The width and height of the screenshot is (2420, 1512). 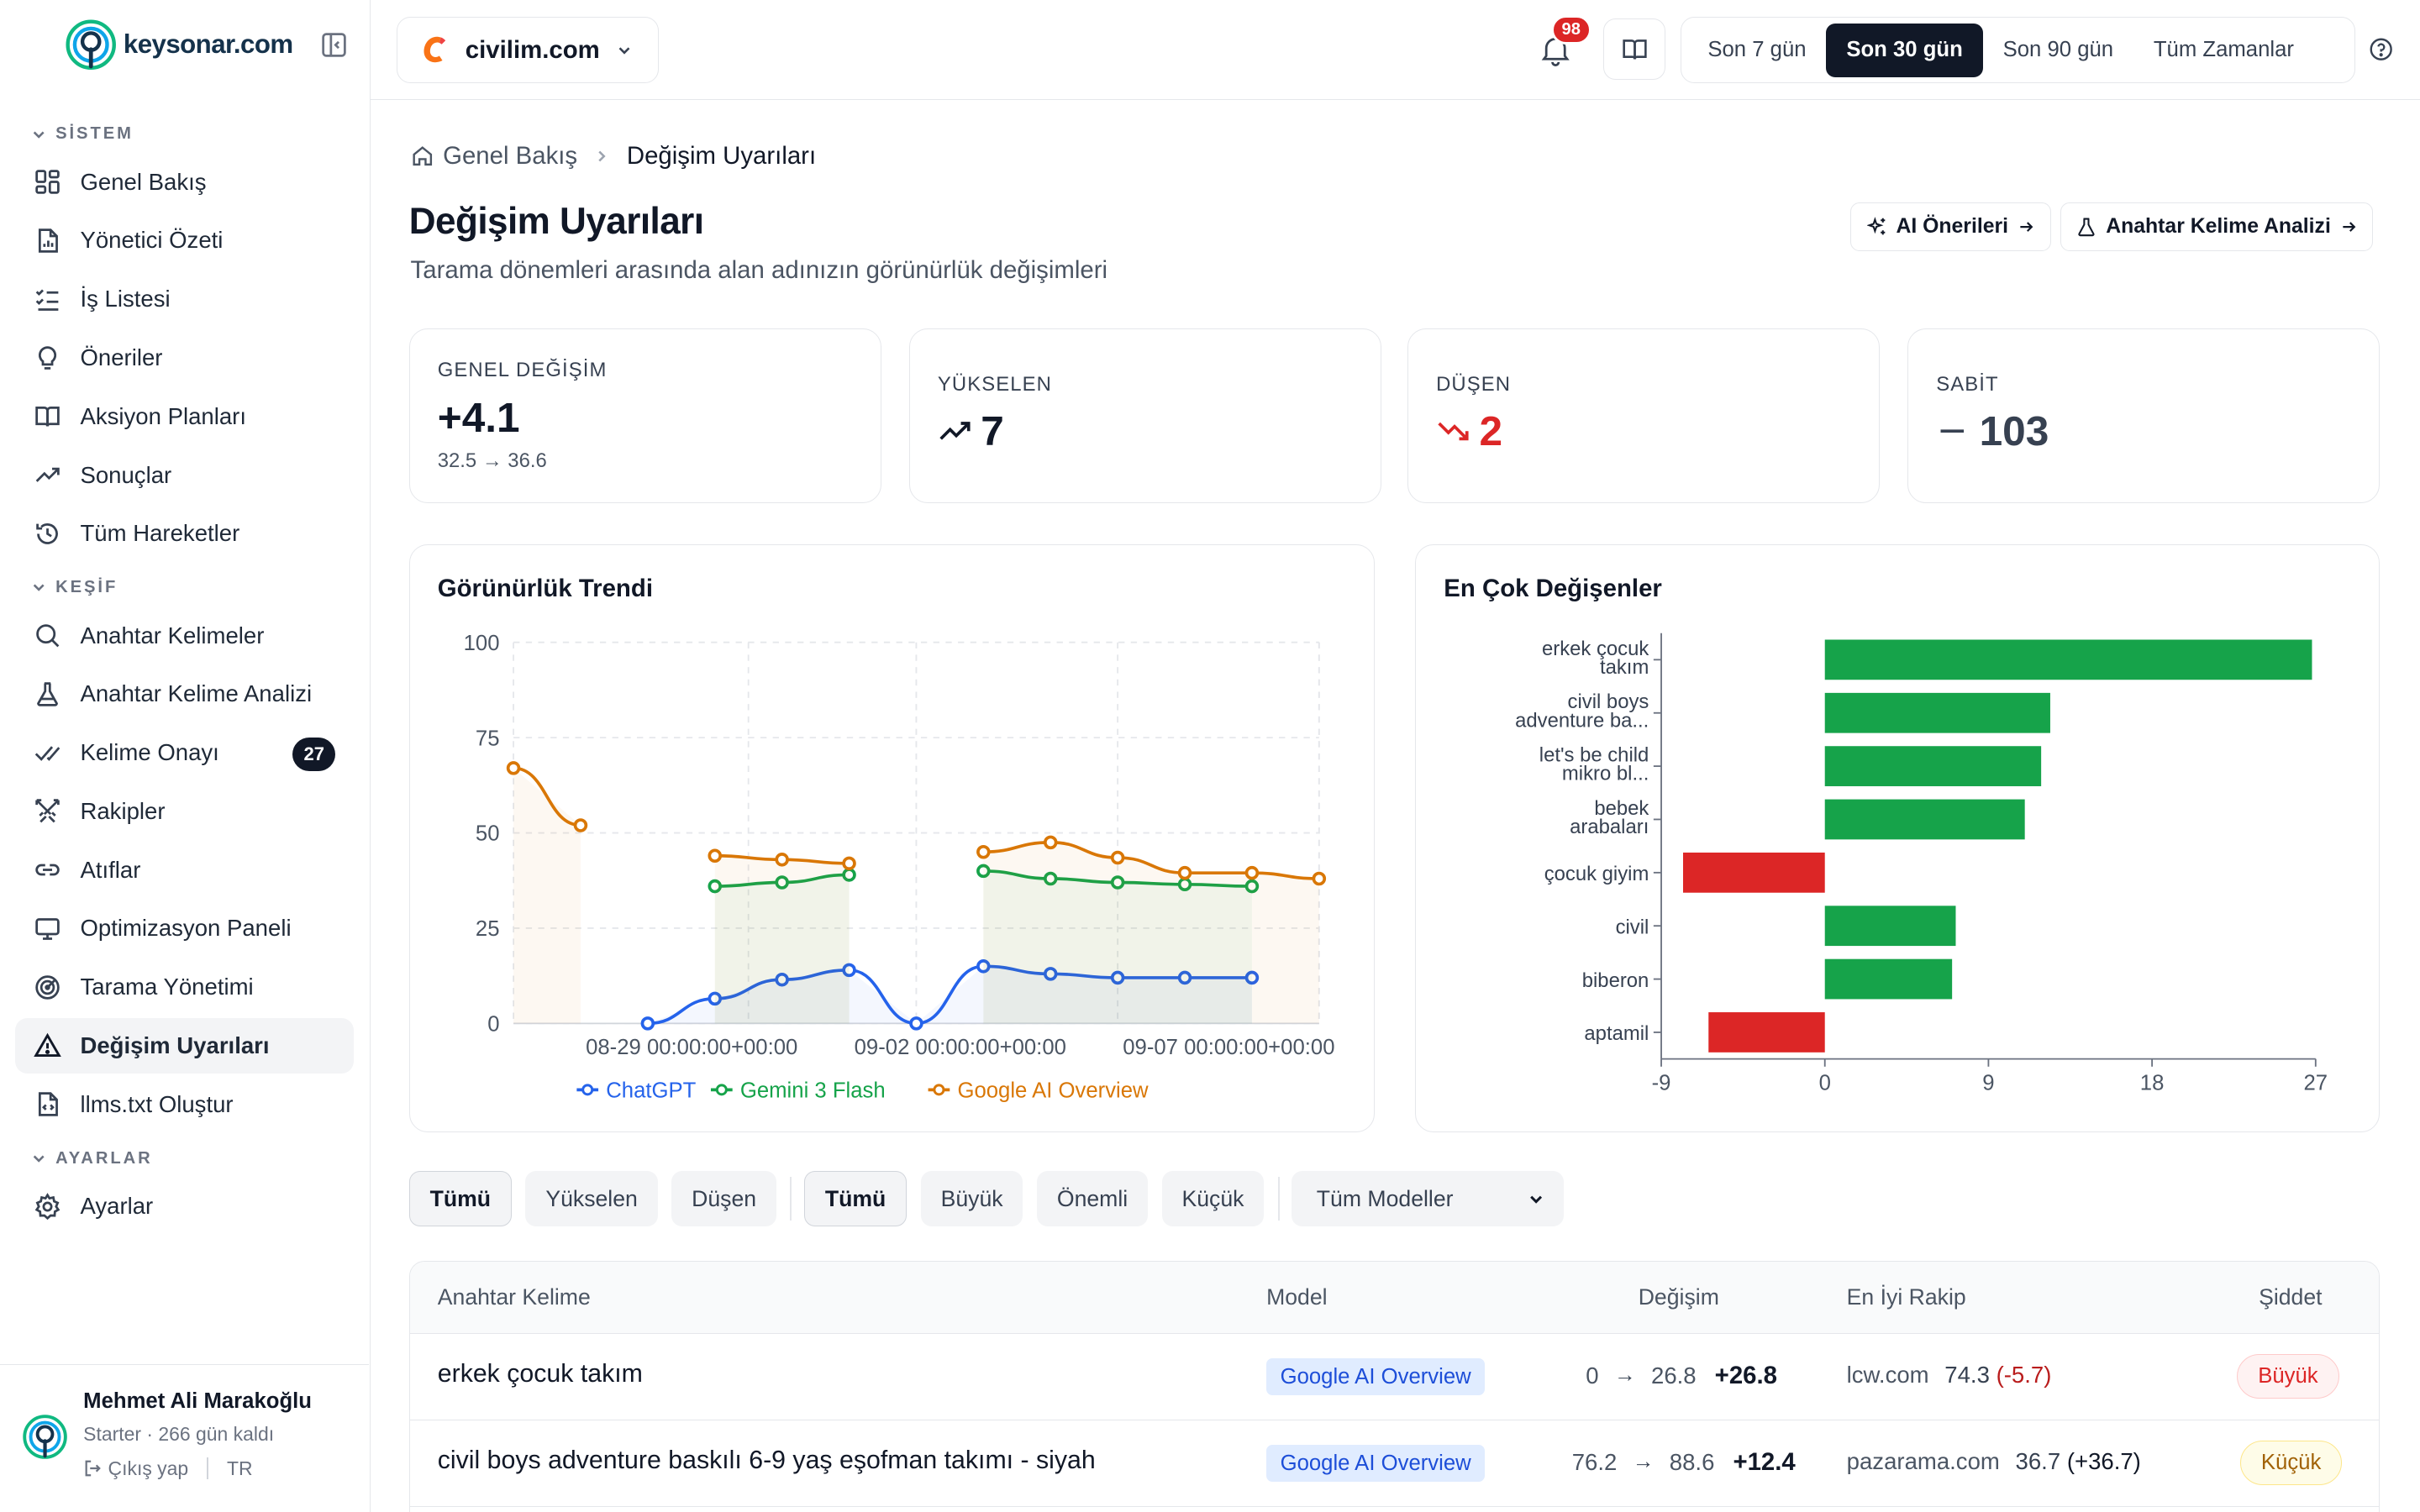 I want to click on breadcrumb-link-overview: Genel Bakış, so click(x=511, y=155).